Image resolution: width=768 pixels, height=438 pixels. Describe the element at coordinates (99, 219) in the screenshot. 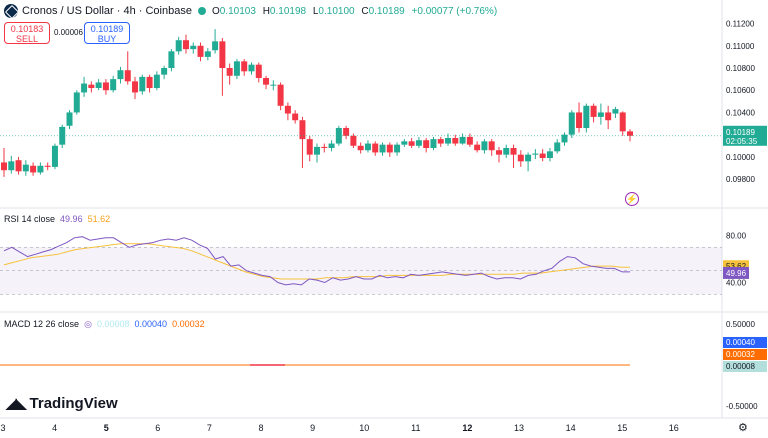

I see `rsi-ma-legend-value: 51.62` at that location.